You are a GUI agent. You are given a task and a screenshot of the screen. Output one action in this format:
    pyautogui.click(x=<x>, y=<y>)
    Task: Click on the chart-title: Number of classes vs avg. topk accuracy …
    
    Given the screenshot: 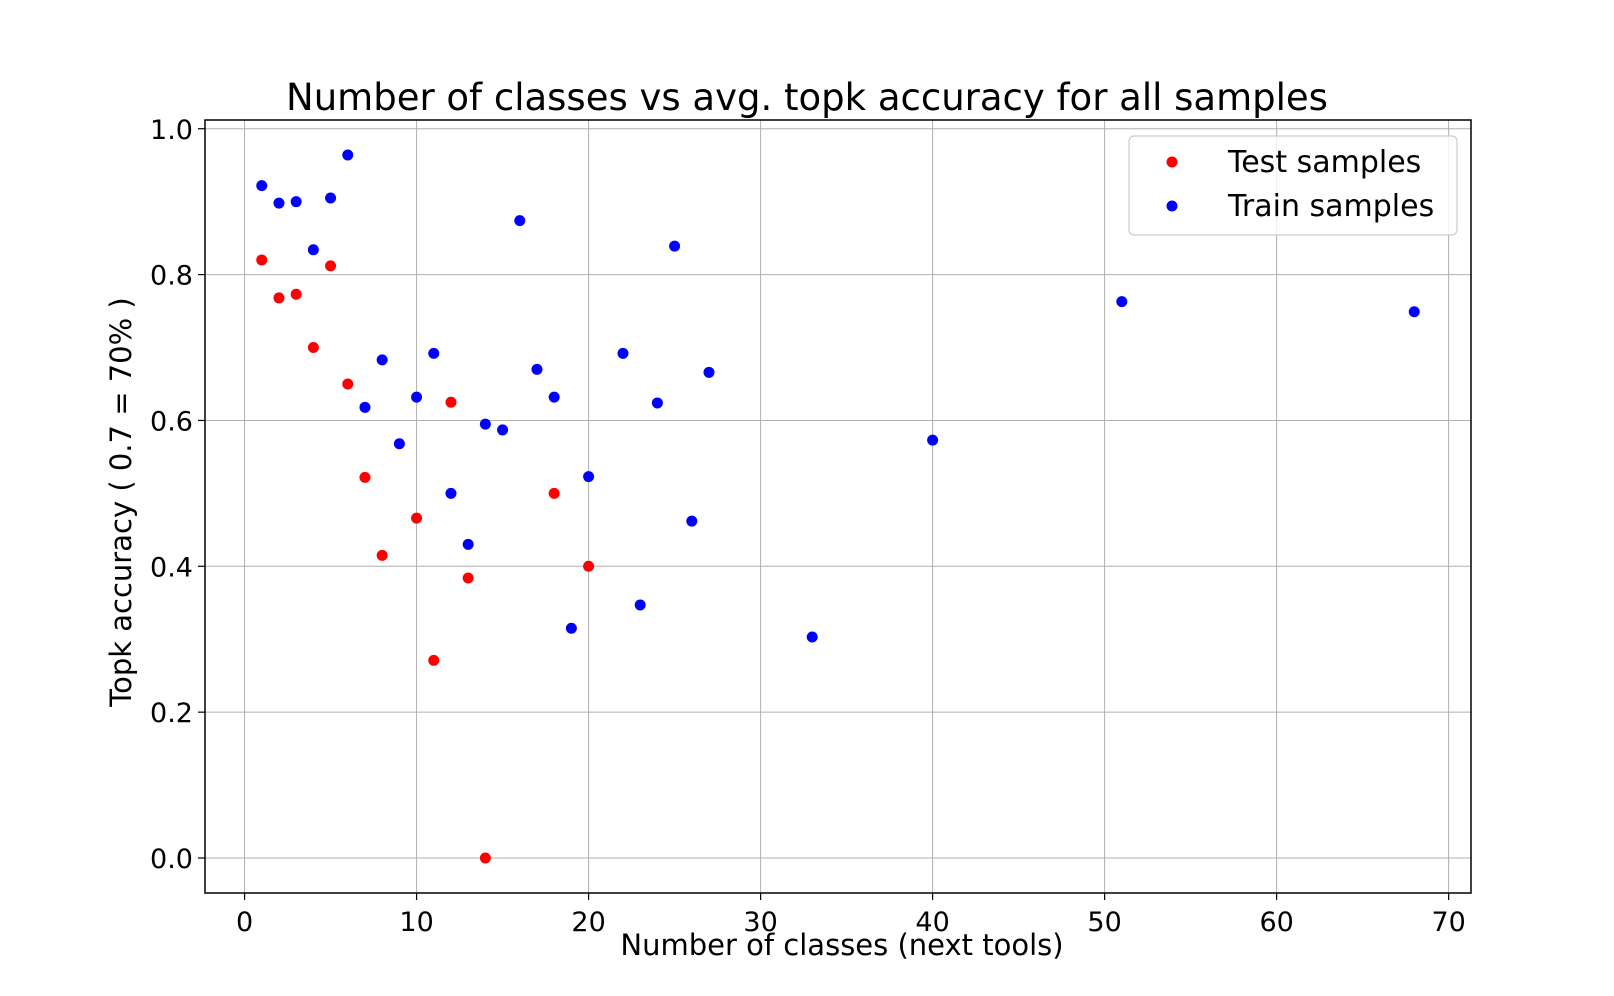 What is the action you would take?
    pyautogui.click(x=807, y=97)
    